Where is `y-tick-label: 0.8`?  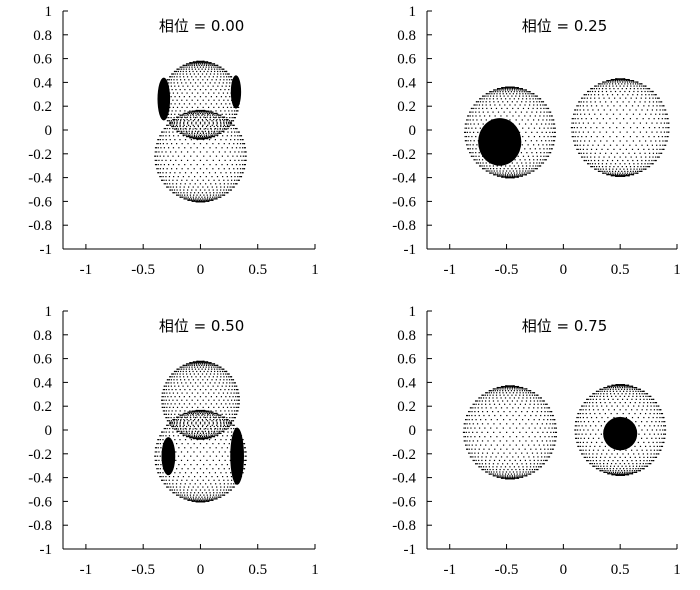 y-tick-label: 0.8 is located at coordinates (42, 336).